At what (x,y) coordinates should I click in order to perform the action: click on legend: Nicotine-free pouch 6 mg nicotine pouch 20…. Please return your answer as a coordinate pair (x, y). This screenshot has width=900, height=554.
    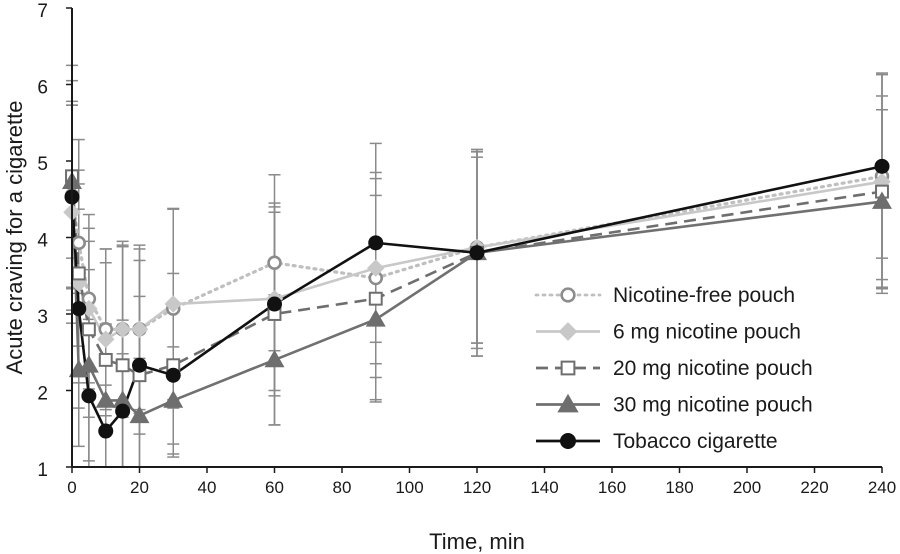
    Looking at the image, I should click on (673, 368).